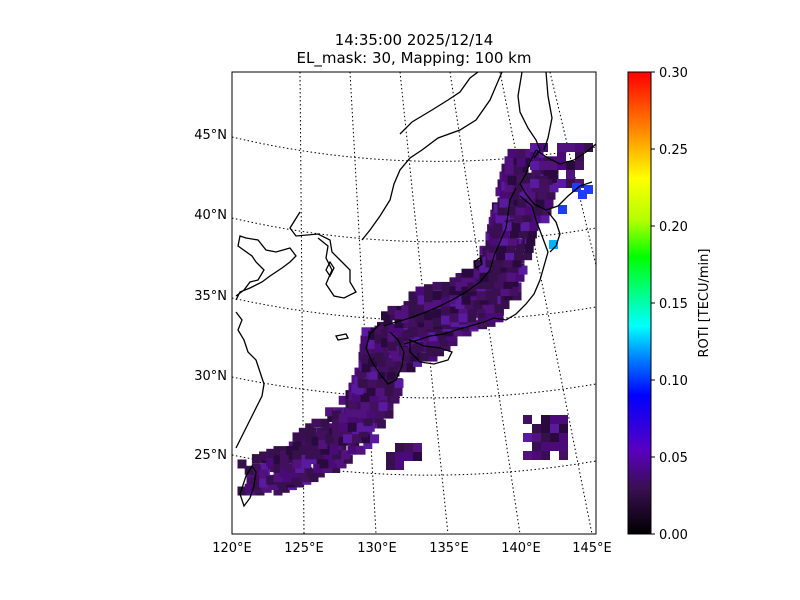 The width and height of the screenshot is (800, 600). I want to click on coastline-jeju, so click(342, 337).